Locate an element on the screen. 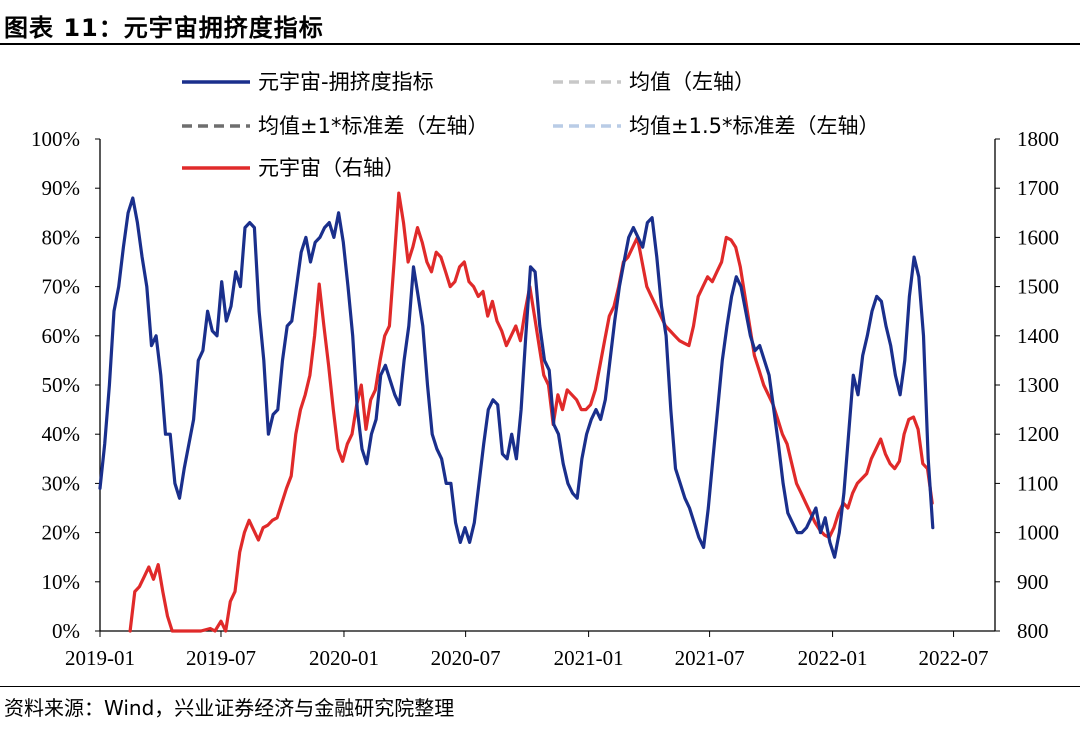  y-left-tick-label: 60% is located at coordinates (61, 336).